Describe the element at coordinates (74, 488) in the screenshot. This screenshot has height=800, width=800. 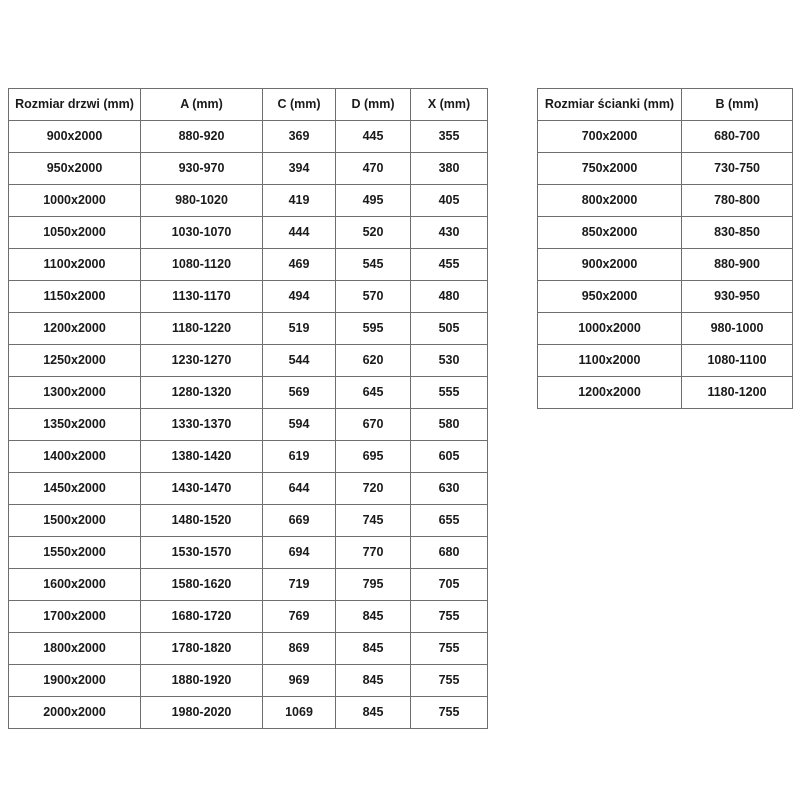
I see `door-size-cell: 1450x2000` at that location.